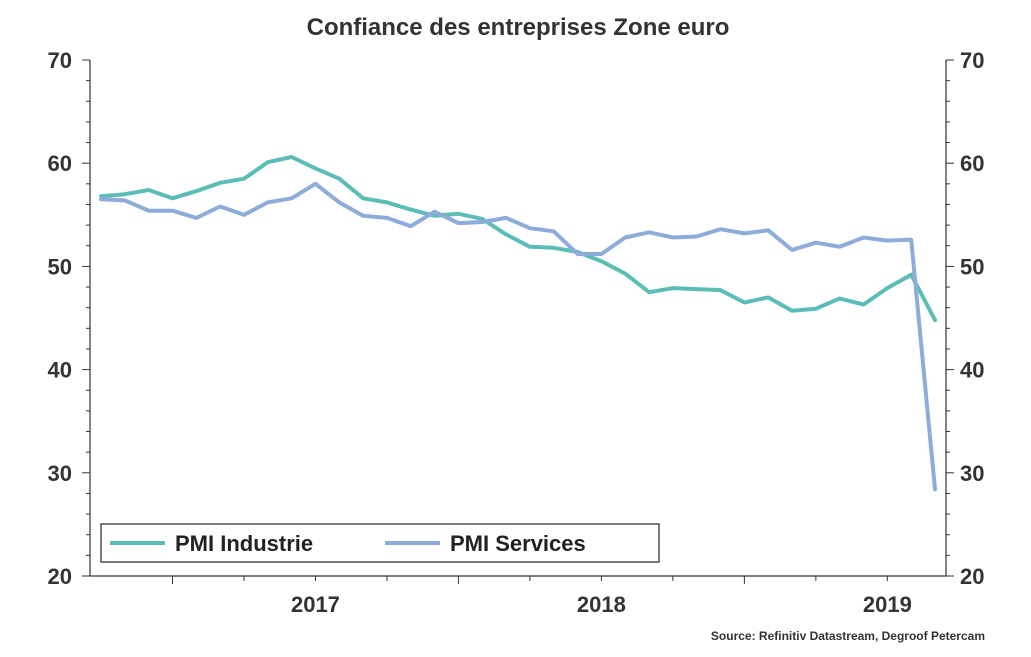 This screenshot has height=657, width=1031. I want to click on chart-title: Confiance des entreprises Zone euro, so click(518, 27).